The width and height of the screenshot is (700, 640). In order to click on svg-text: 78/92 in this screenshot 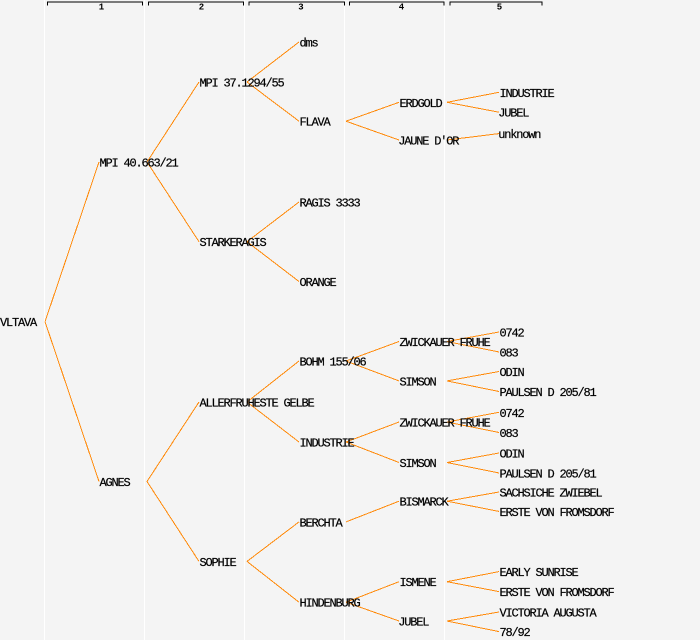, I will do `click(515, 633)`.